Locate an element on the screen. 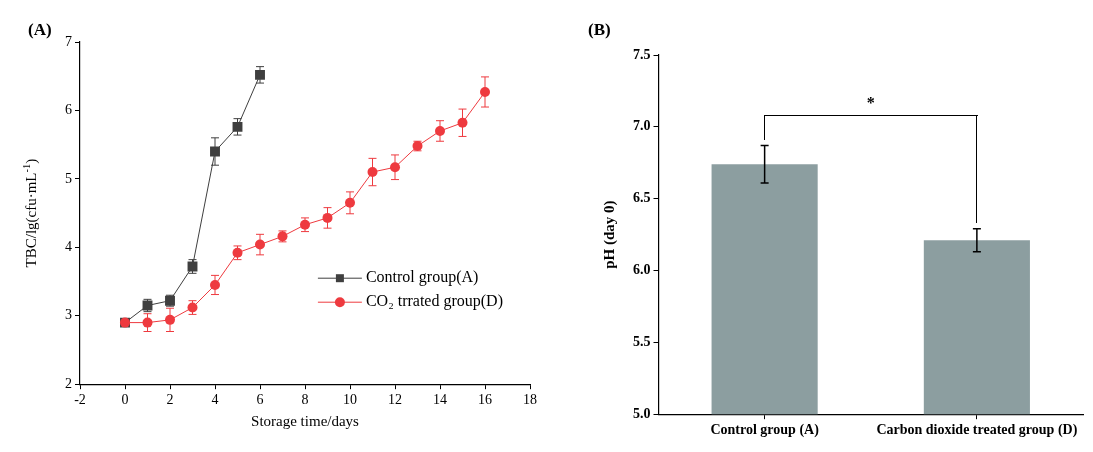 The image size is (1093, 452). y-tick-label: 6.0 is located at coordinates (642, 270).